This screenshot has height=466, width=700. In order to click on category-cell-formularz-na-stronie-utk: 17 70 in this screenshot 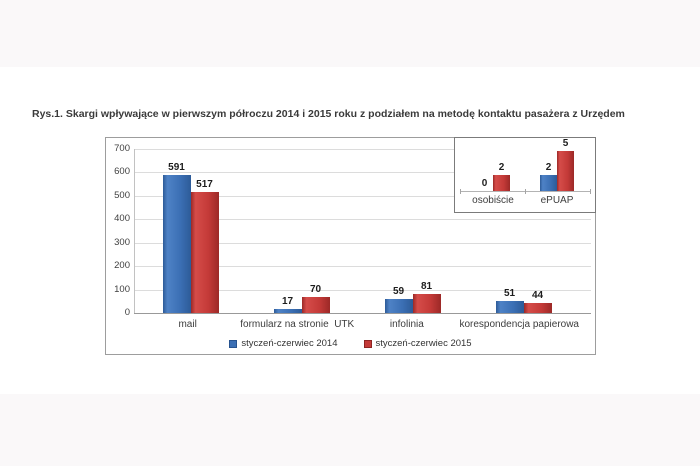, I will do `click(301, 231)`.